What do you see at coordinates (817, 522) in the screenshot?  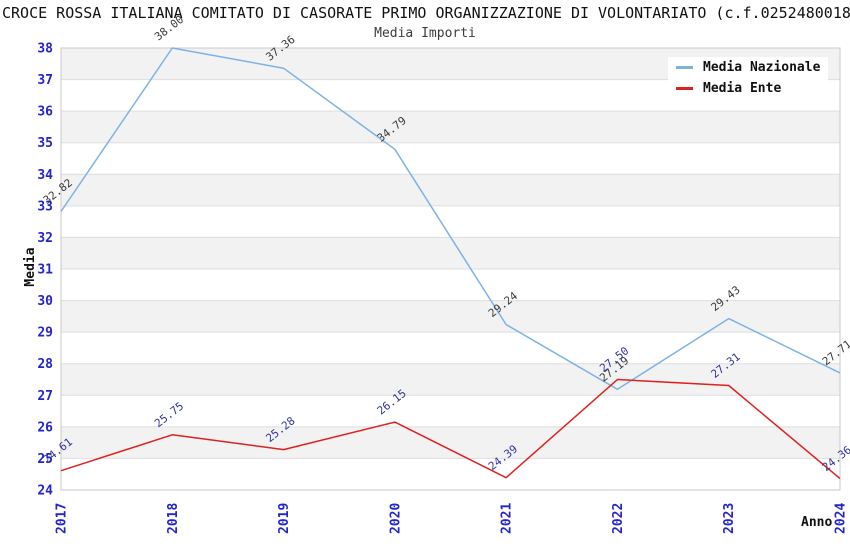 I see `x-axis-title: Anno` at bounding box center [817, 522].